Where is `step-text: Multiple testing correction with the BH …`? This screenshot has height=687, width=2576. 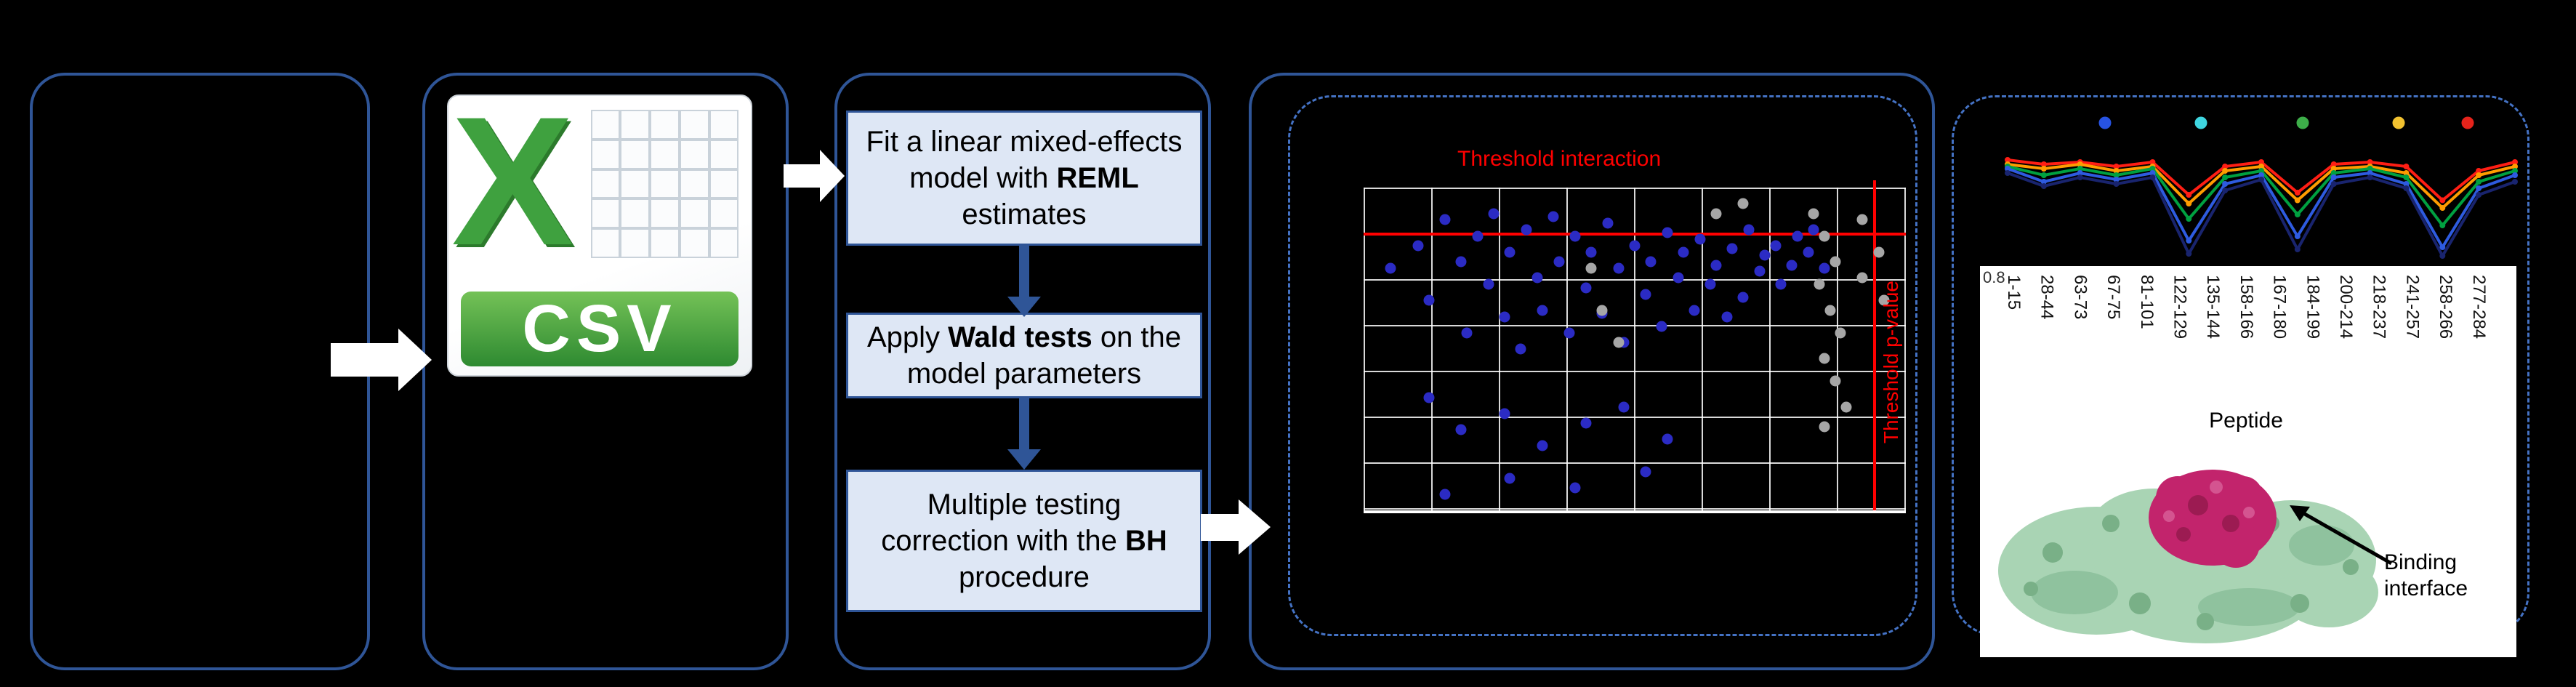 step-text: Multiple testing correction with the BH … is located at coordinates (1024, 541).